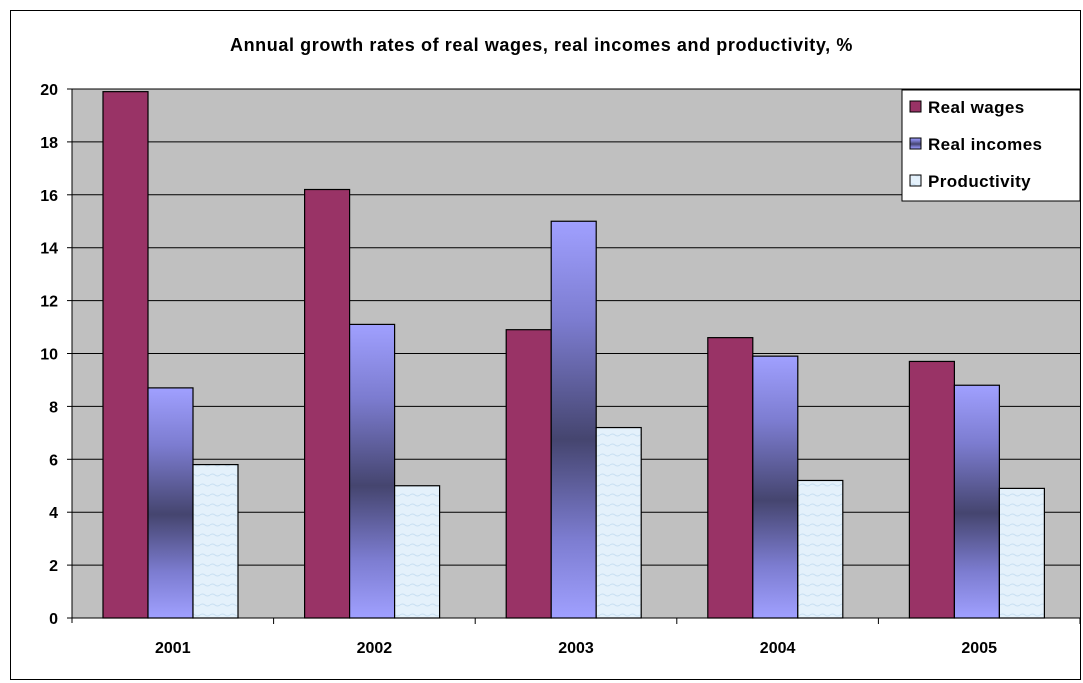 This screenshot has height=683, width=1083. Describe the element at coordinates (528, 474) in the screenshot. I see `bar-real-wages-2003` at that location.